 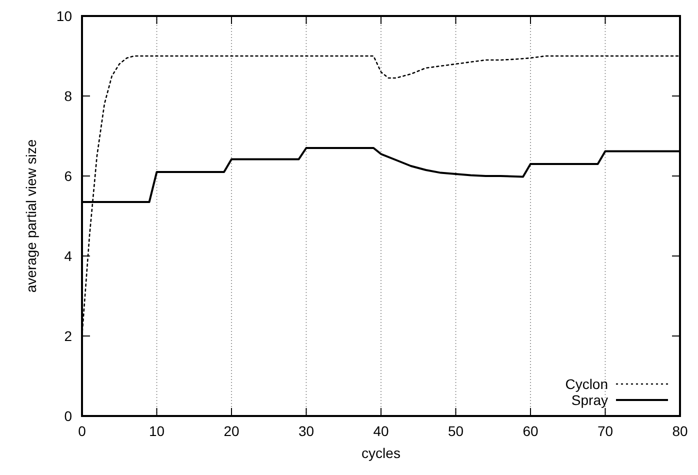 What do you see at coordinates (68, 256) in the screenshot?
I see `y-tick-label: 4` at bounding box center [68, 256].